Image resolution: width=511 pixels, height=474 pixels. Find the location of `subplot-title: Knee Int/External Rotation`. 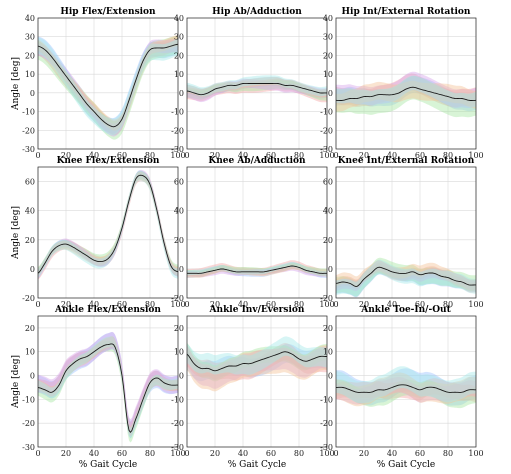

subplot-title: Knee Int/External Rotation is located at coordinates (406, 161).